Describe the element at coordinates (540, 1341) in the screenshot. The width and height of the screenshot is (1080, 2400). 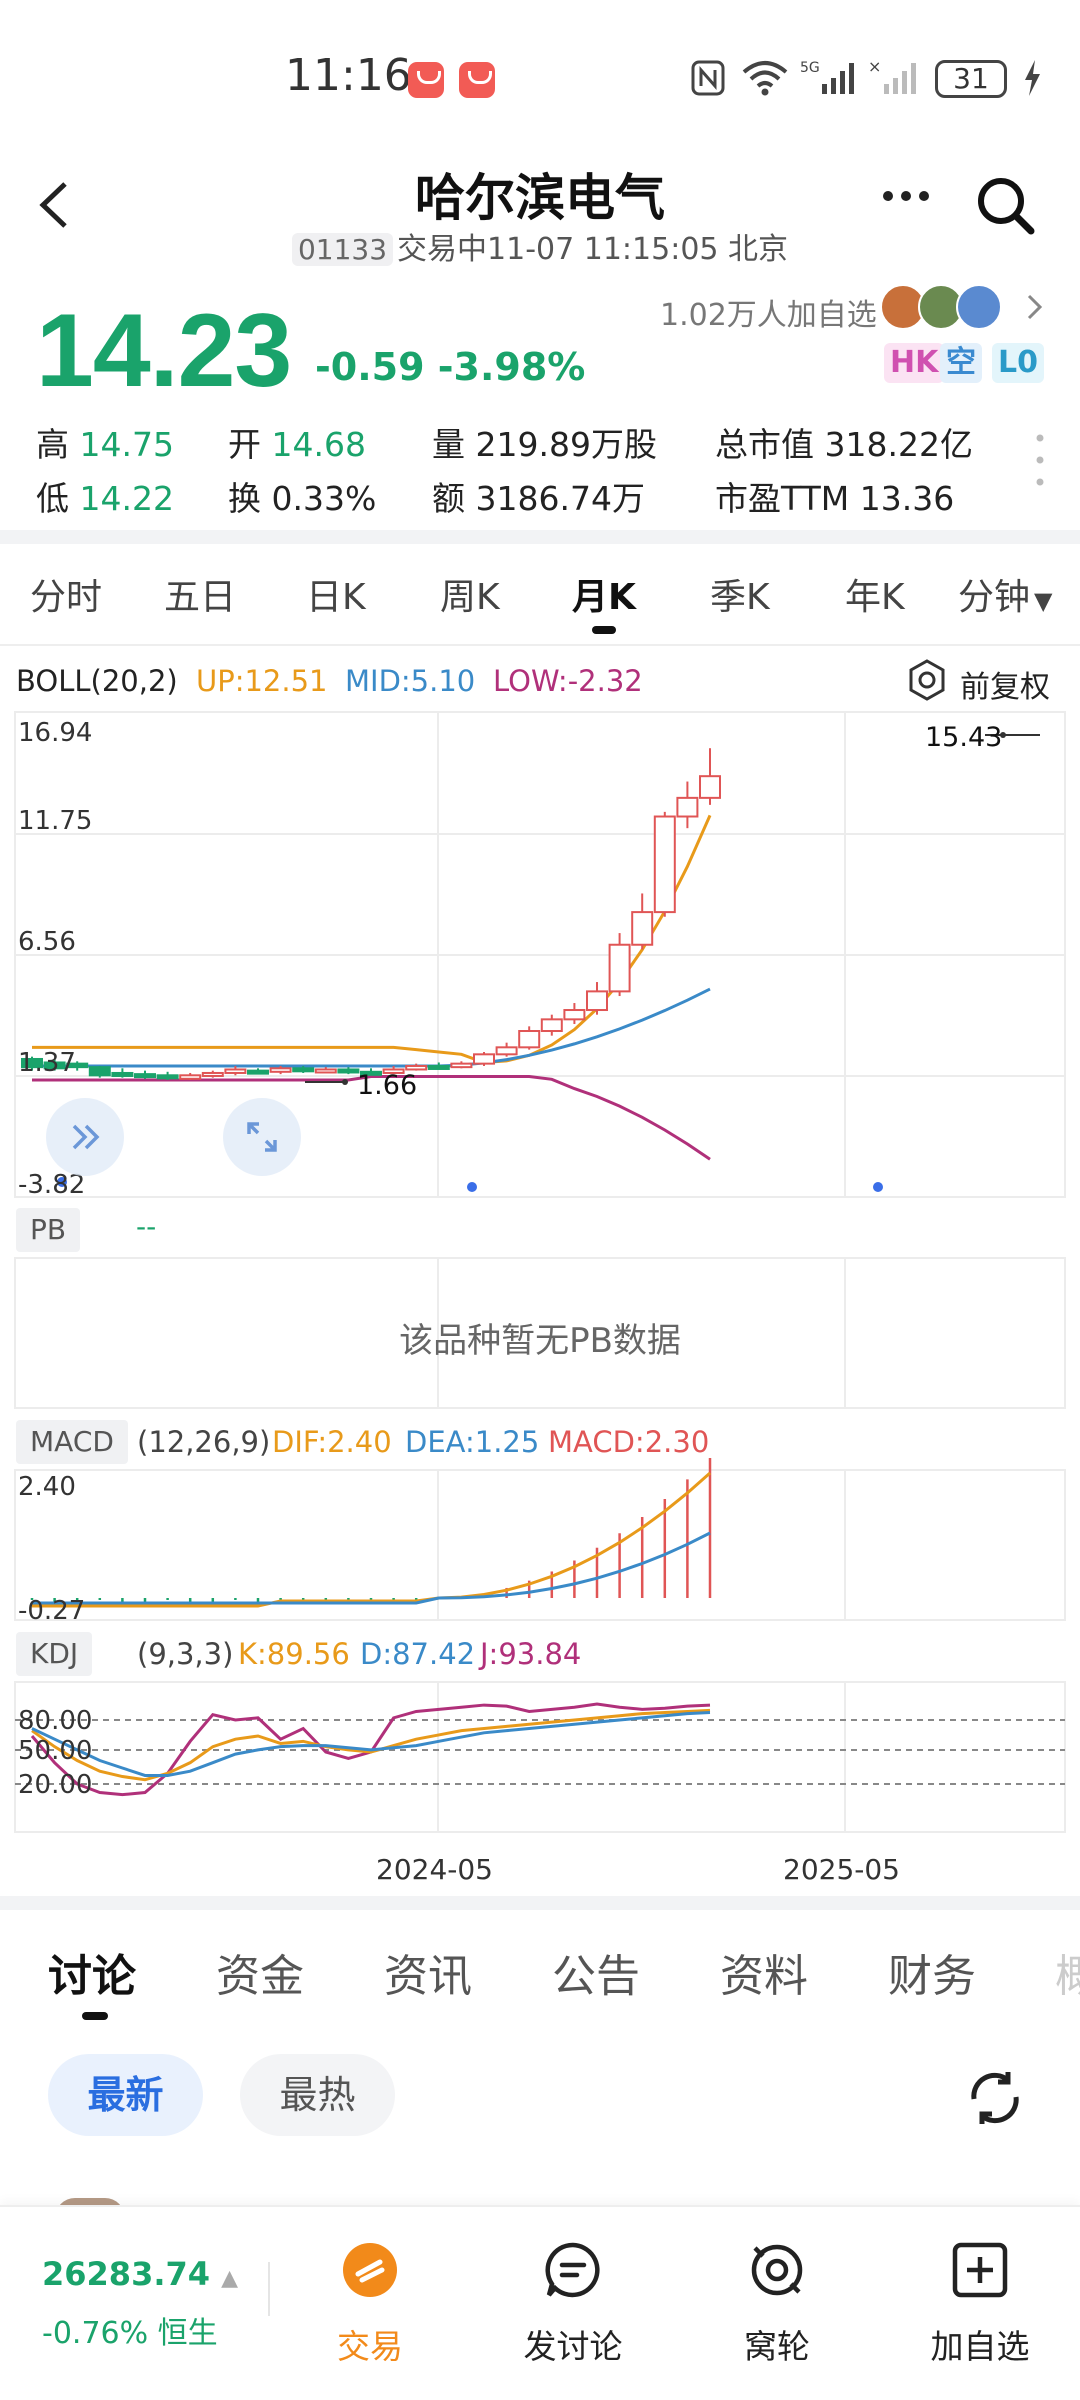
I see `pb-empty-message: 该品种暂无PB数据` at that location.